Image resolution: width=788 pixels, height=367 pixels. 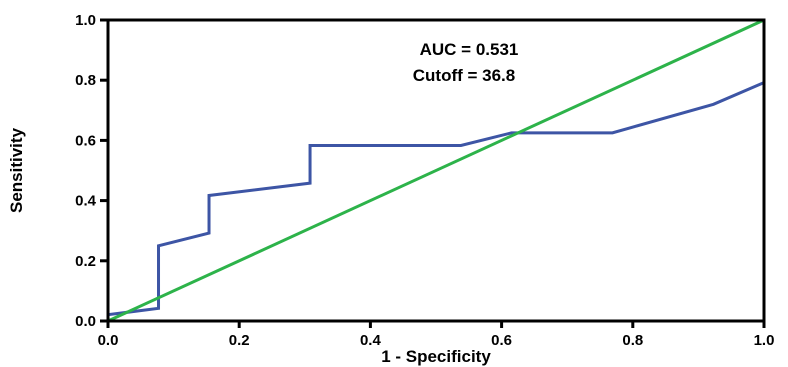 What do you see at coordinates (85, 261) in the screenshot?
I see `y-tick-label: 0.2` at bounding box center [85, 261].